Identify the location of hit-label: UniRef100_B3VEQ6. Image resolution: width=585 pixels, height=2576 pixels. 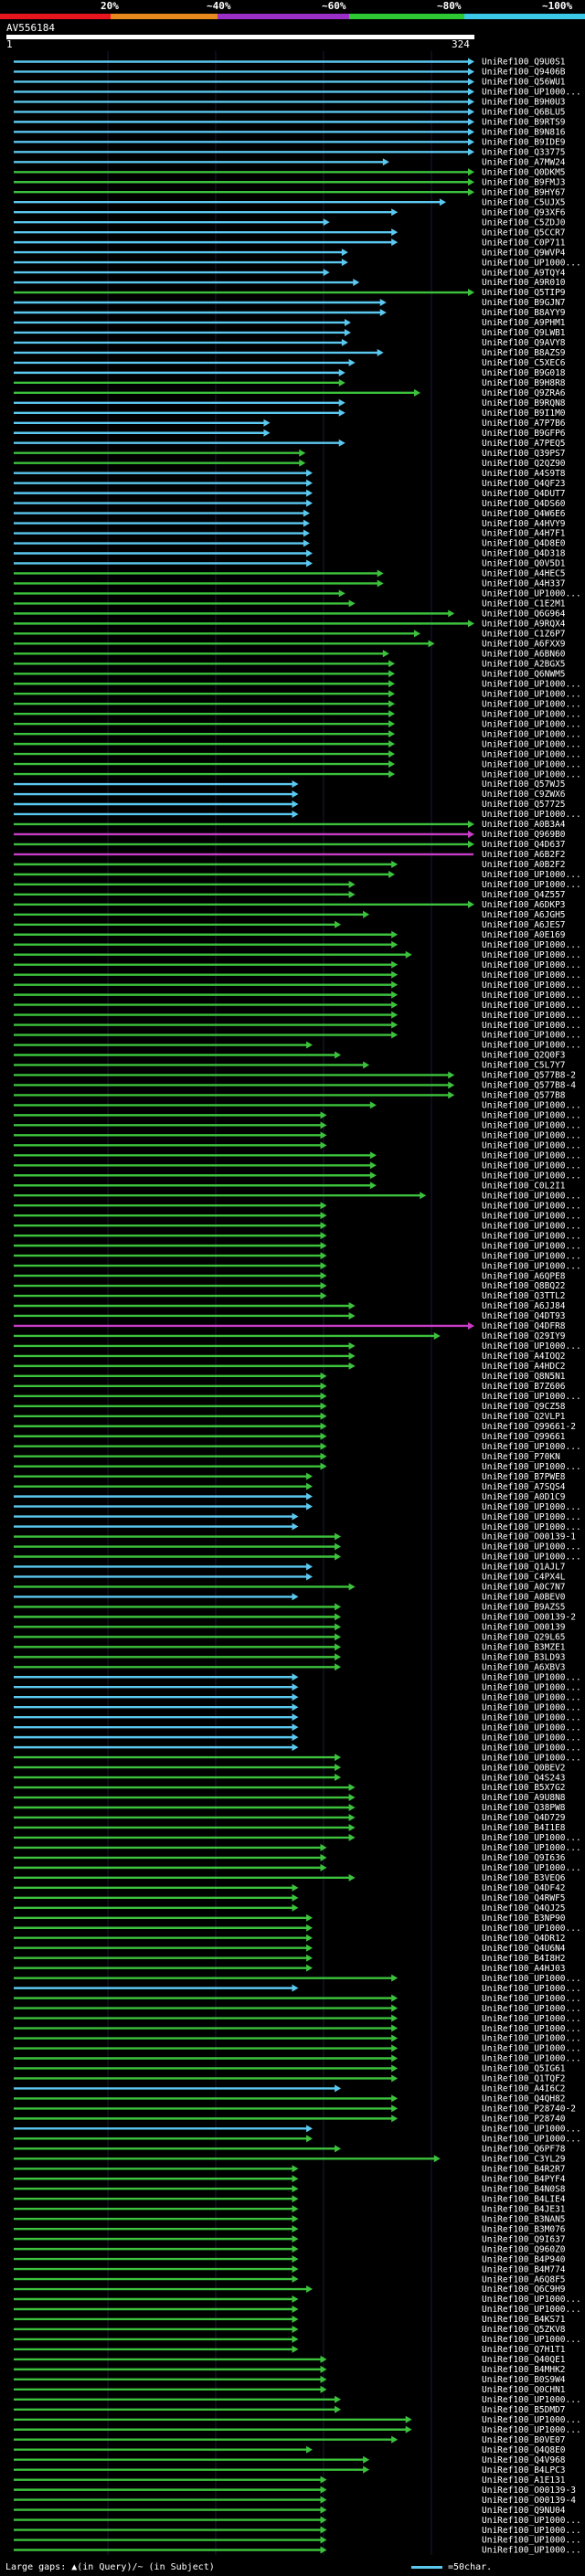
(524, 1878).